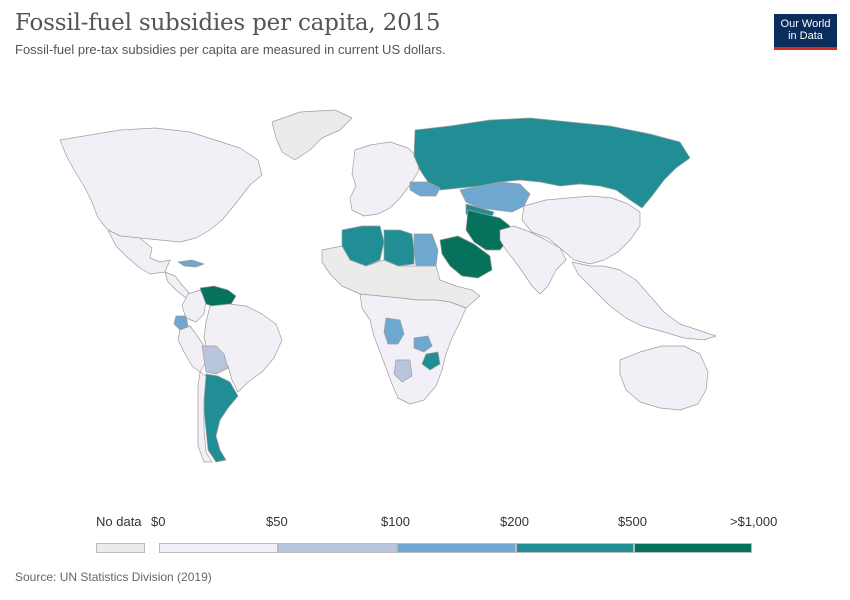 The image size is (850, 600). What do you see at coordinates (312, 135) in the screenshot?
I see `region-greenland` at bounding box center [312, 135].